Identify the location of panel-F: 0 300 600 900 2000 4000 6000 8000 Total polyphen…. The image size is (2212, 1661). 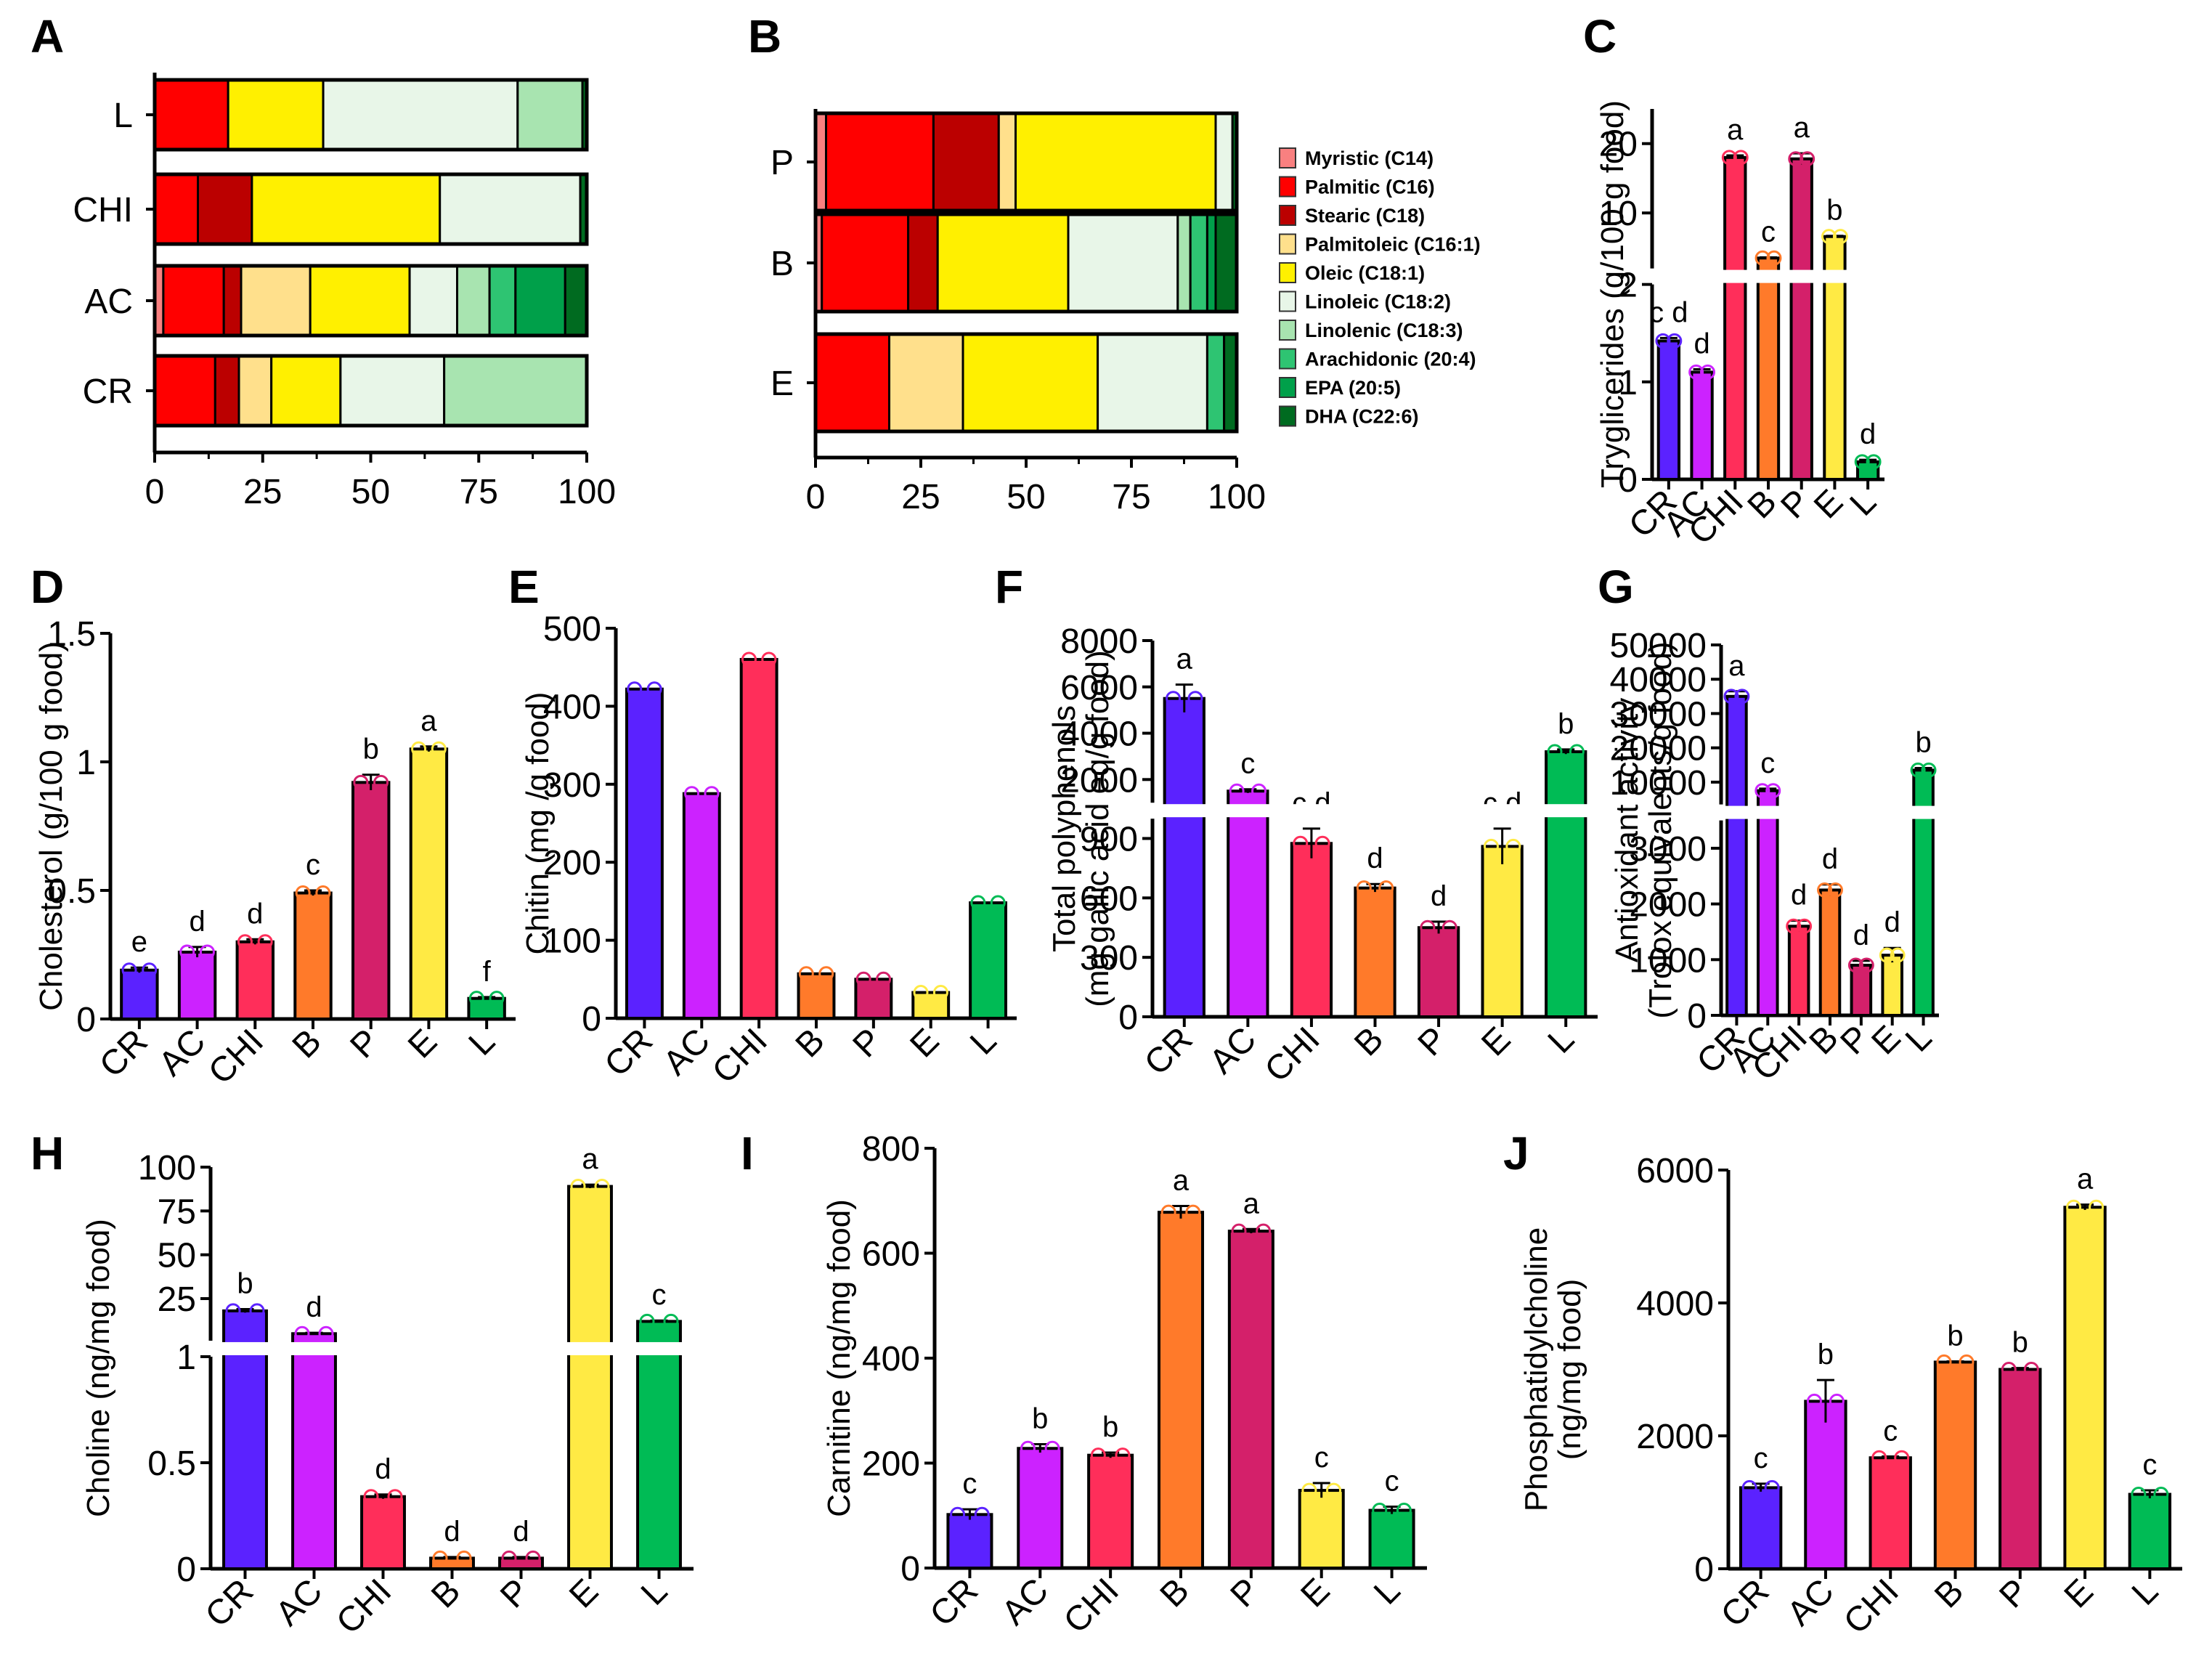
(1322, 856).